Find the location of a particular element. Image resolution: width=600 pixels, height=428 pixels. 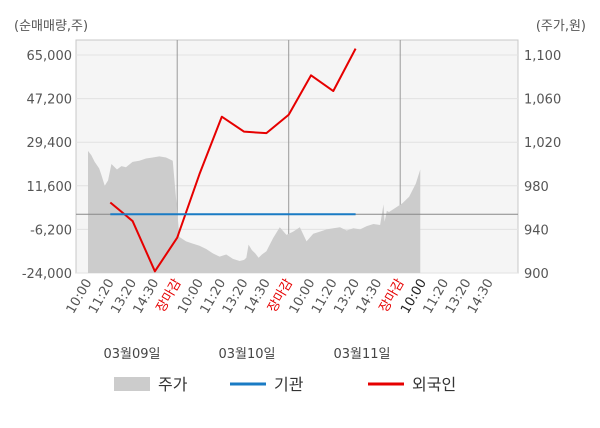

right-axis-ticks: 1,100 1,060 1,020 980 940 900 is located at coordinates (542, 165).